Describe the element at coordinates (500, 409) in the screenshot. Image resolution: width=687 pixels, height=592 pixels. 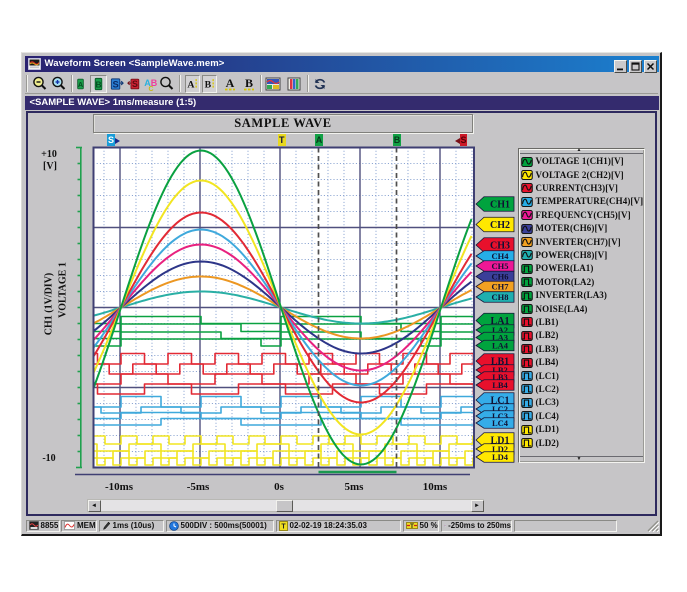
I see `svg-text: LC2` at that location.